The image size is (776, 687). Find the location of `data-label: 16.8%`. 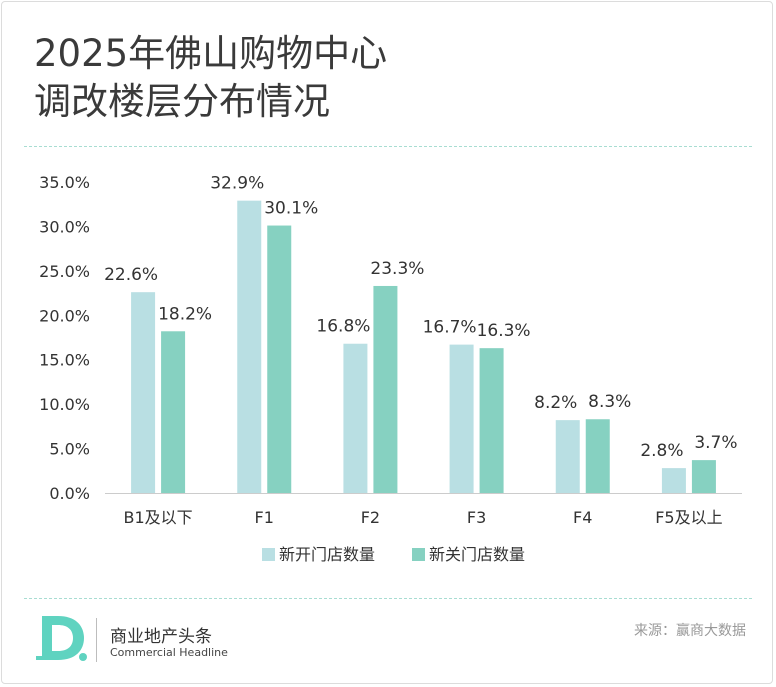

data-label: 16.8% is located at coordinates (343, 327).